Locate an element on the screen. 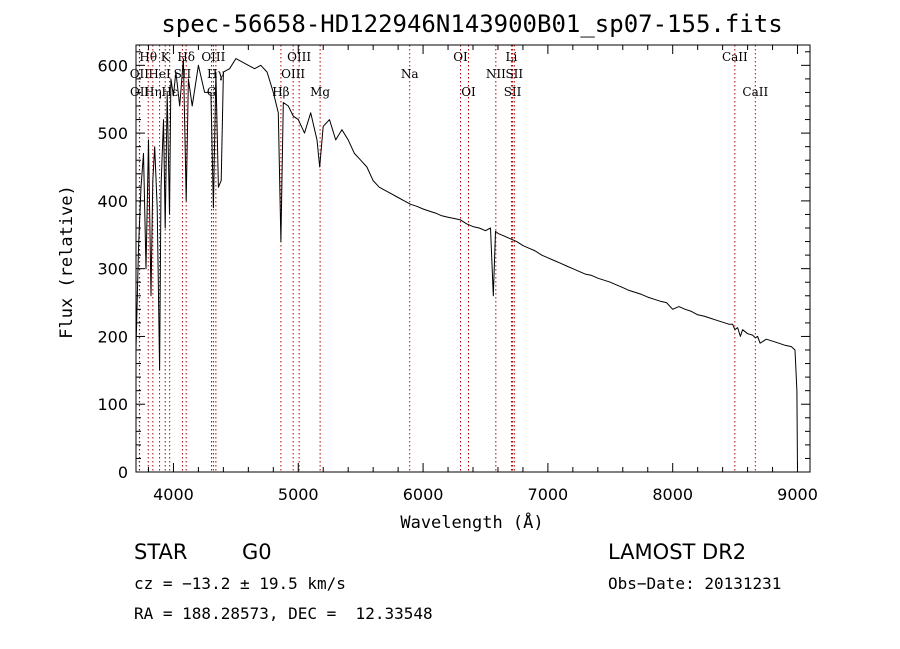 This screenshot has height=649, width=900. y-tick-label: 400 is located at coordinates (112, 201).